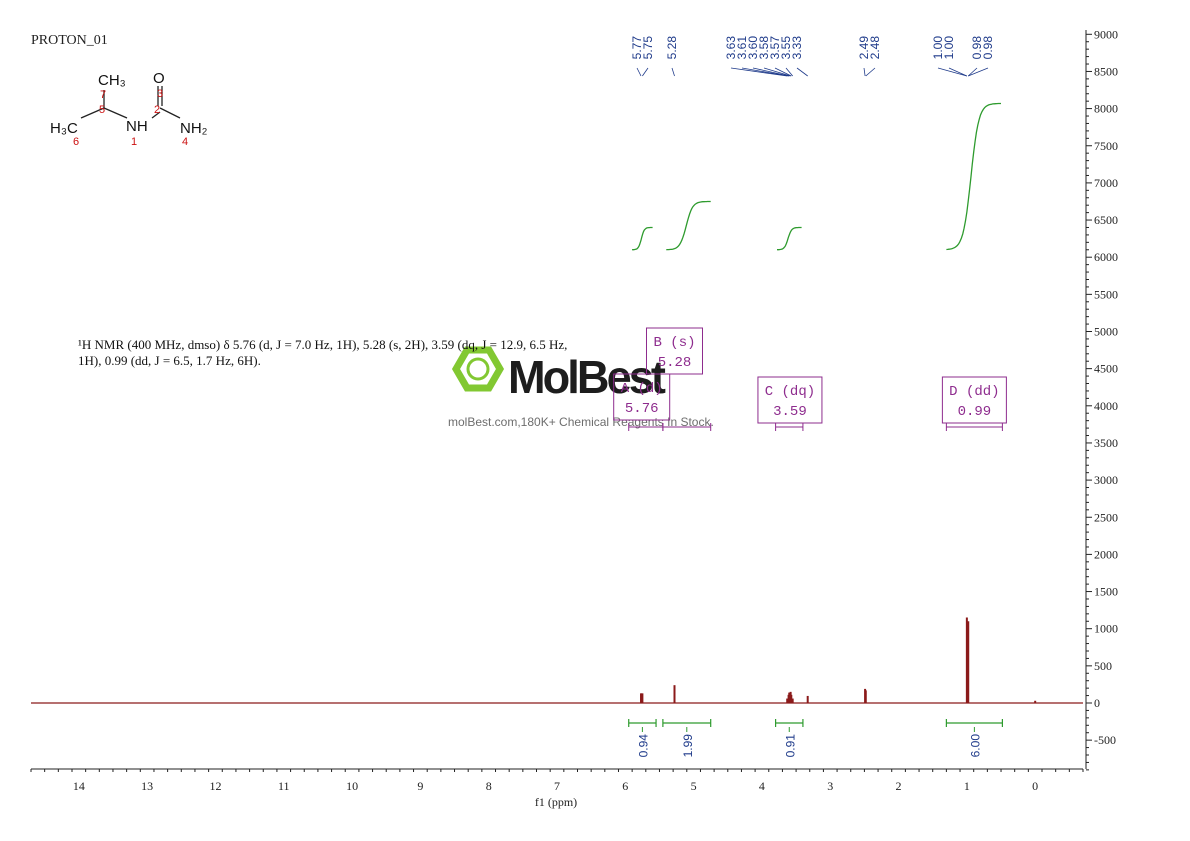 Image resolution: width=1190 pixels, height=841 pixels. Describe the element at coordinates (102, 110) in the screenshot. I see `atom-number: 5` at that location.